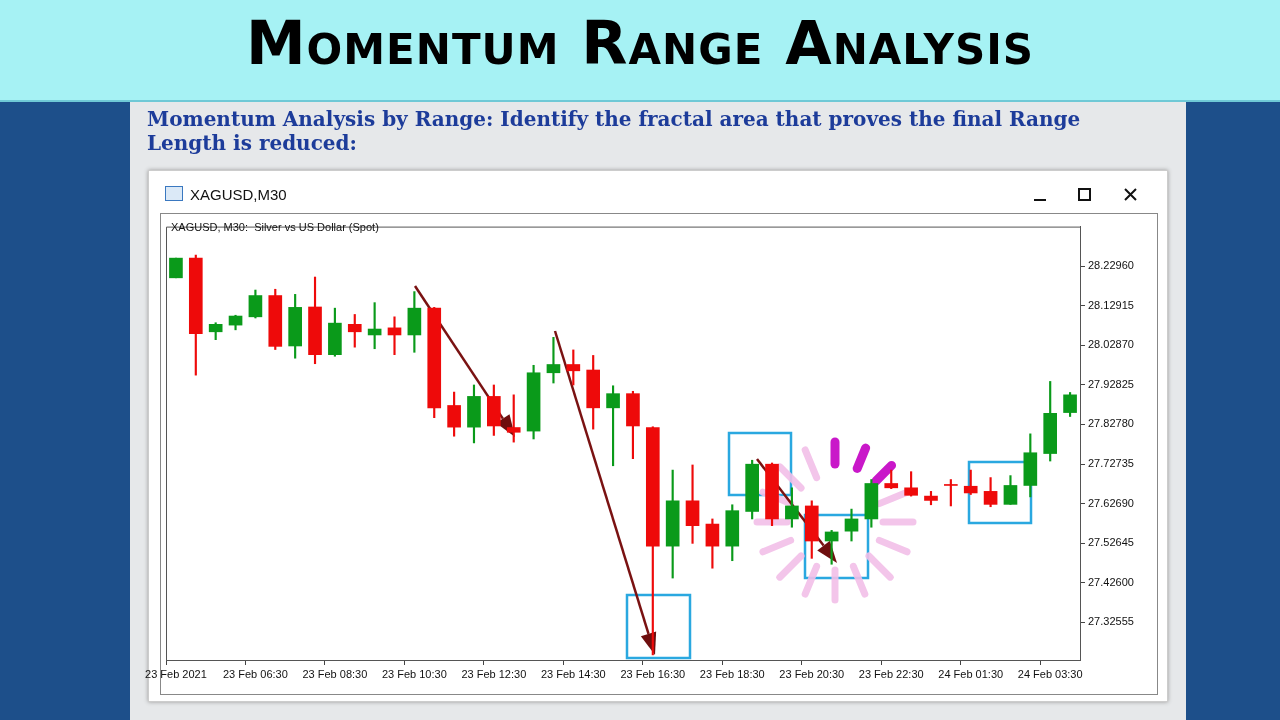 The height and width of the screenshot is (720, 1280). What do you see at coordinates (1111, 265) in the screenshot?
I see `y-tick-label: 28.22960` at bounding box center [1111, 265].